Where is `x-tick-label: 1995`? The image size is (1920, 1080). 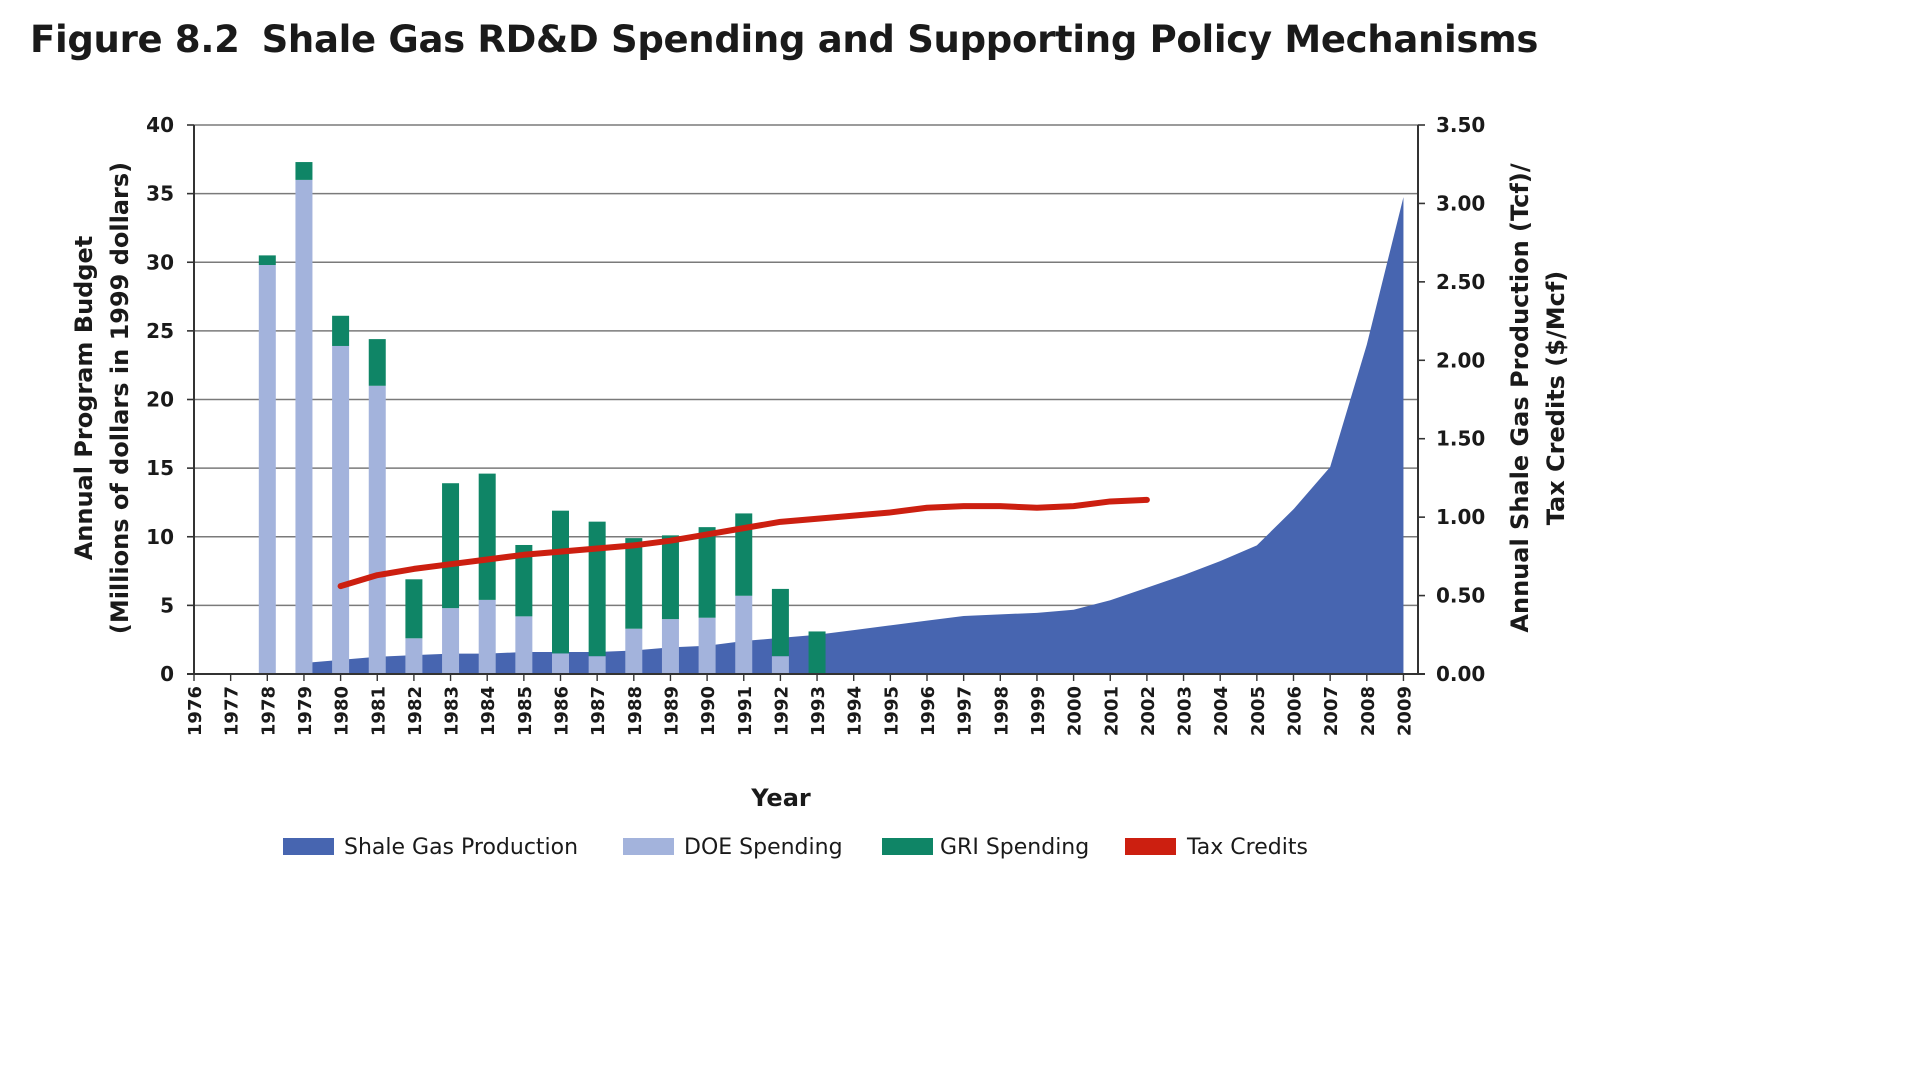
x-tick-label: 1995 is located at coordinates (891, 711).